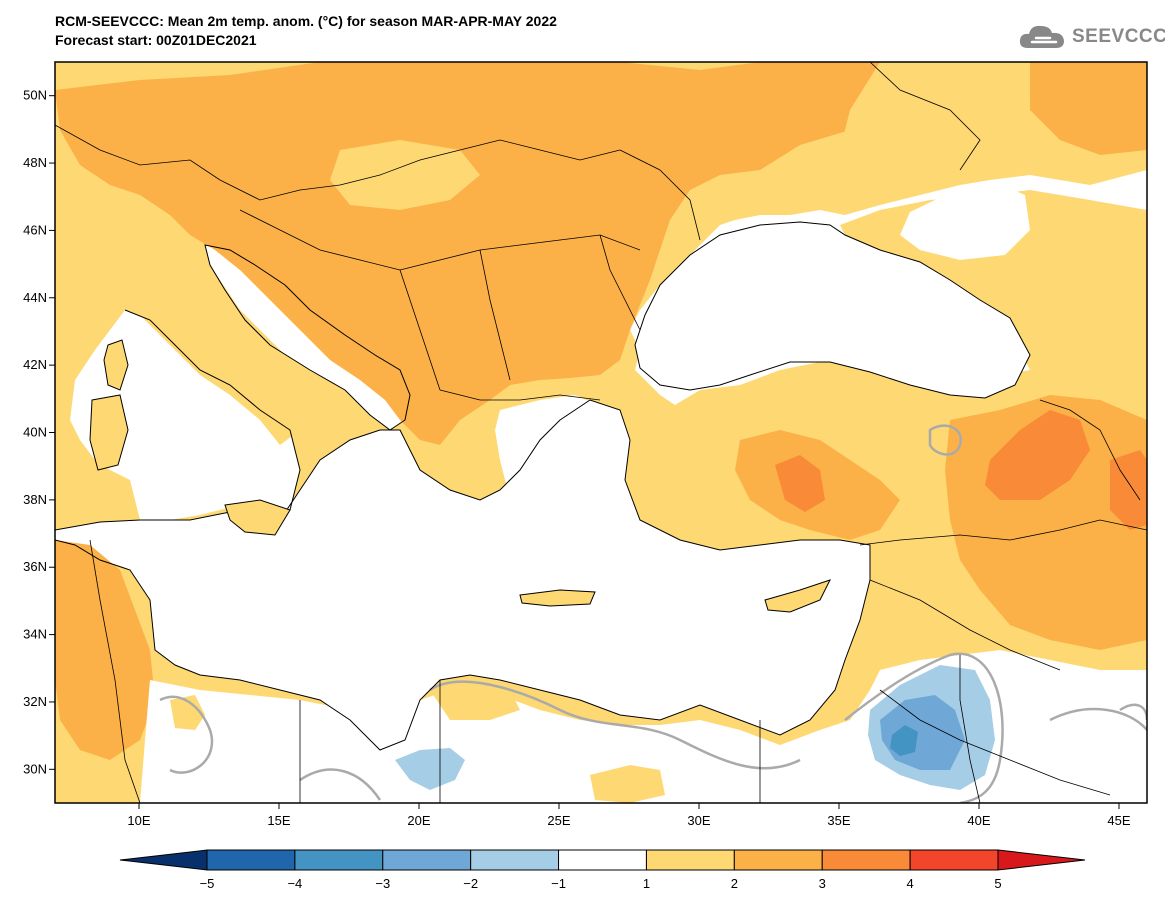  I want to click on lat-tick-label: 42N, so click(35, 364).